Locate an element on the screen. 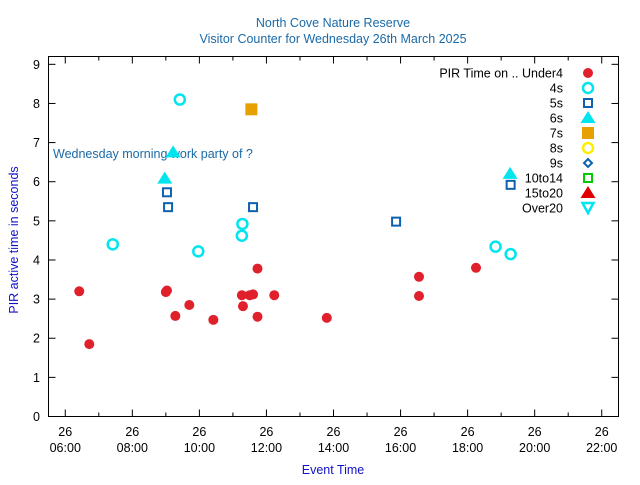 Image resolution: width=640 pixels, height=485 pixels. y-tick-label: 2 is located at coordinates (36, 339).